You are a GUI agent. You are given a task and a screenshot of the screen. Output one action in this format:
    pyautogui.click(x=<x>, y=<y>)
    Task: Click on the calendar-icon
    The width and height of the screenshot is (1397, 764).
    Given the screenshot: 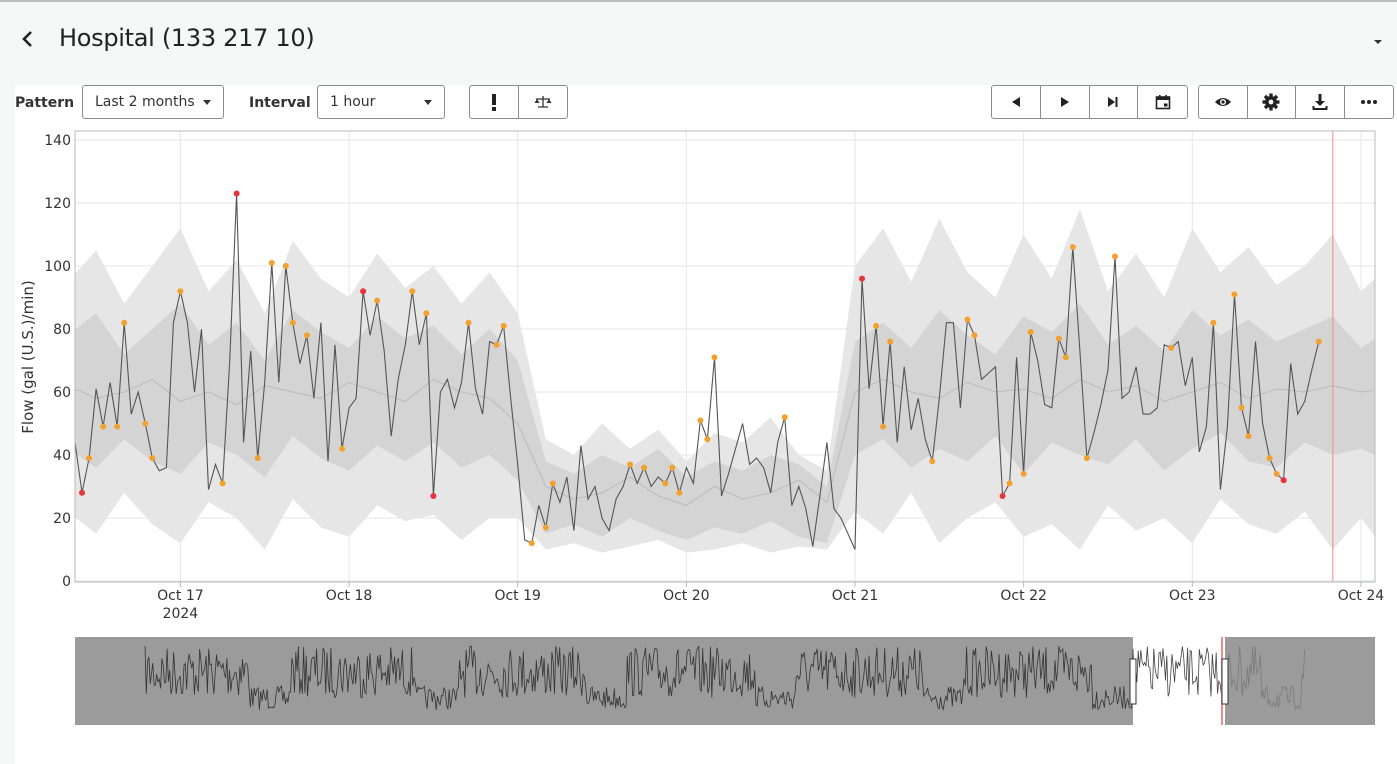 What is the action you would take?
    pyautogui.click(x=1162, y=102)
    